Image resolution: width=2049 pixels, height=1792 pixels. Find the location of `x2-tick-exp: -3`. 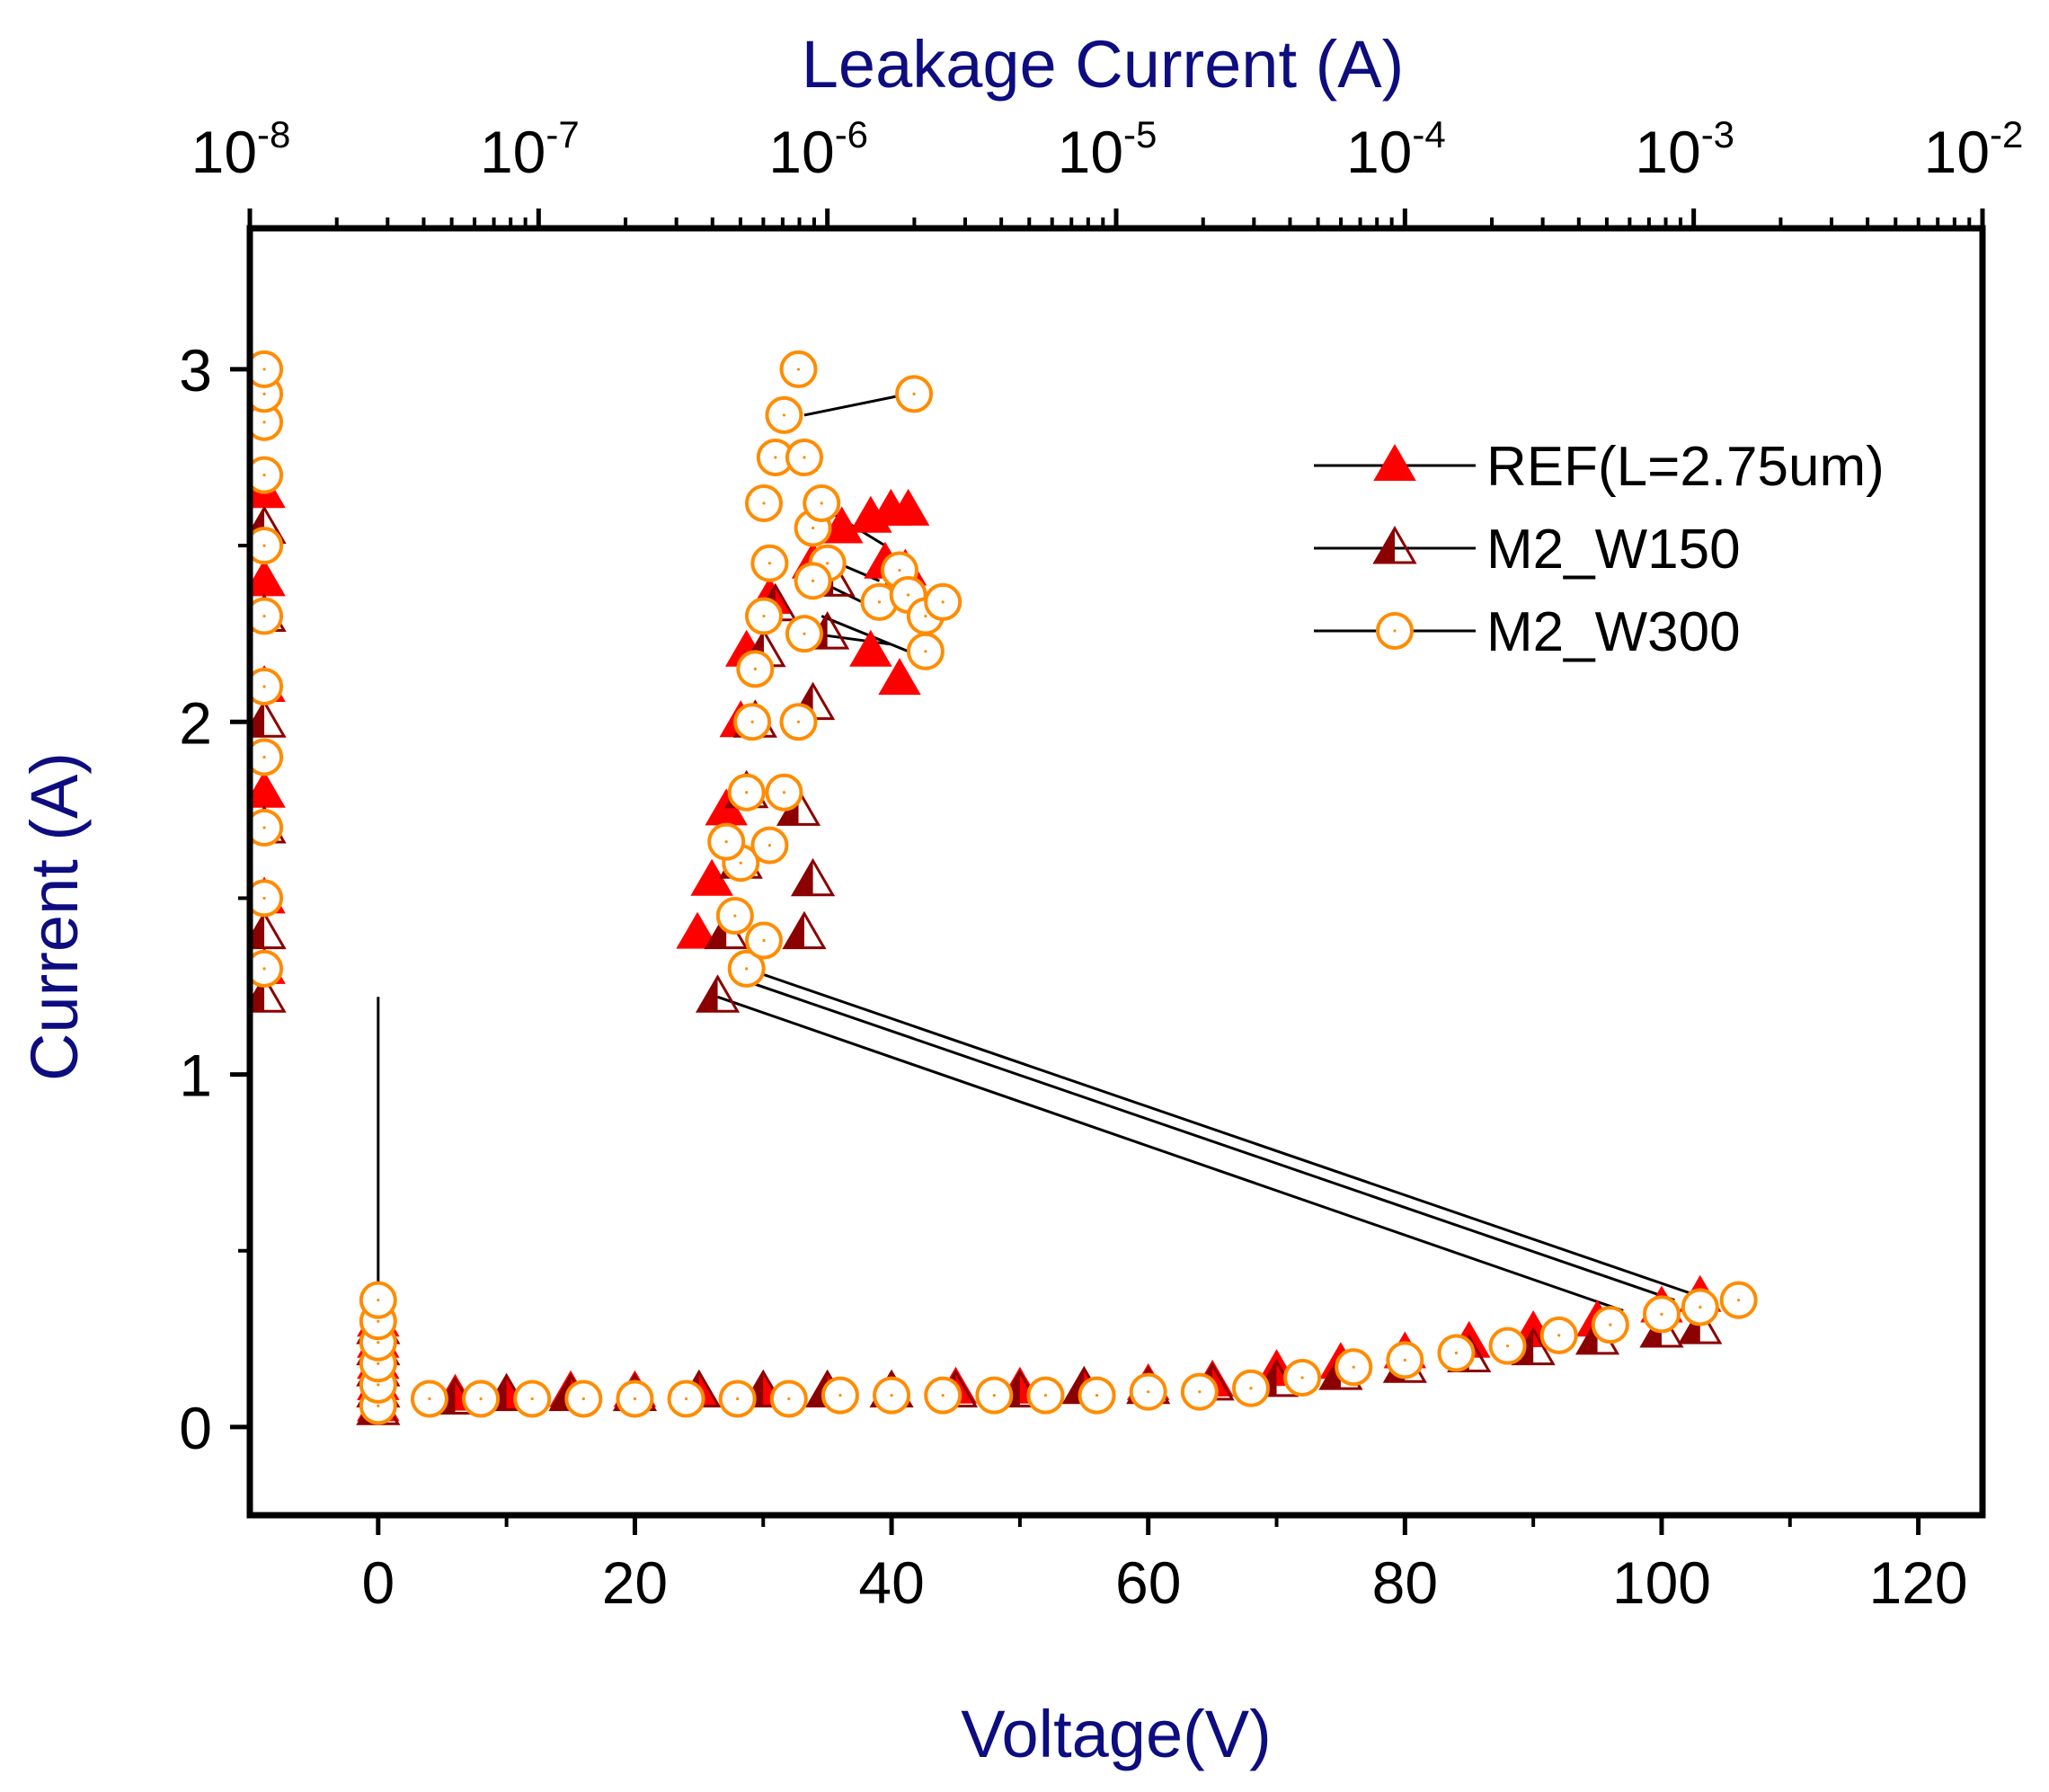

x2-tick-exp: -3 is located at coordinates (1717, 134).